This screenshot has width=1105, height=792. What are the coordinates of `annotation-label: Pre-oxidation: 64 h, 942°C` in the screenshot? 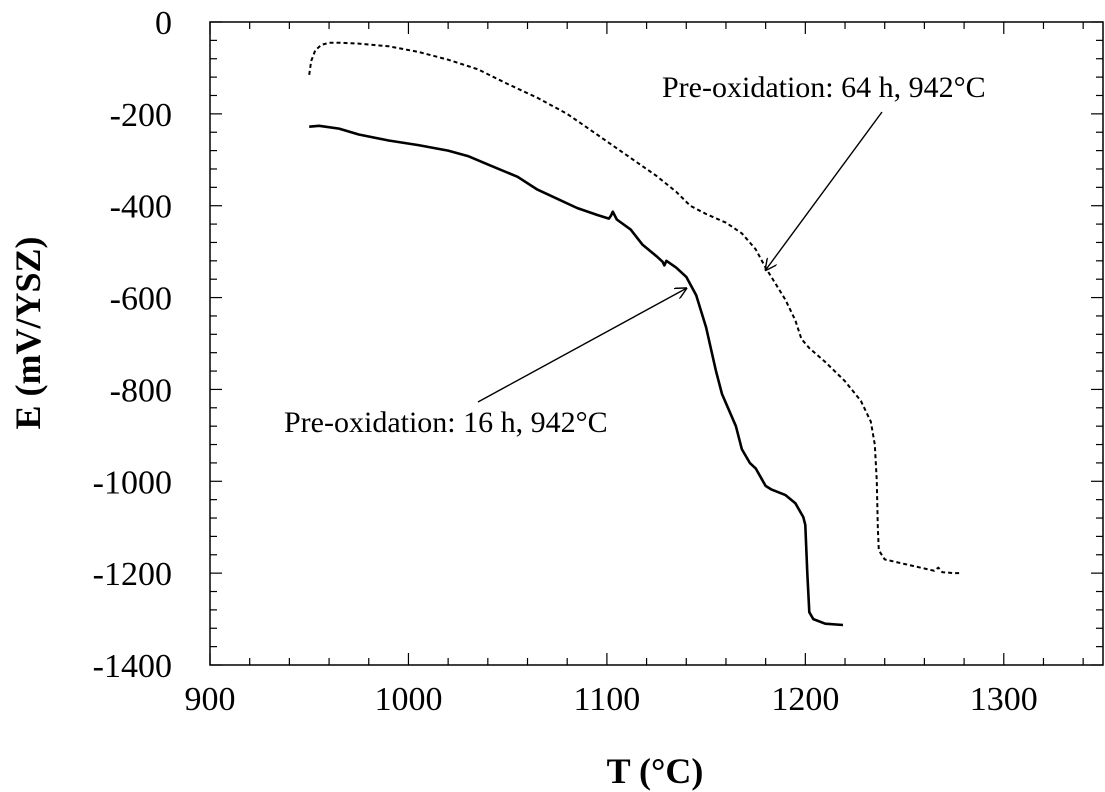 It's located at (824, 87).